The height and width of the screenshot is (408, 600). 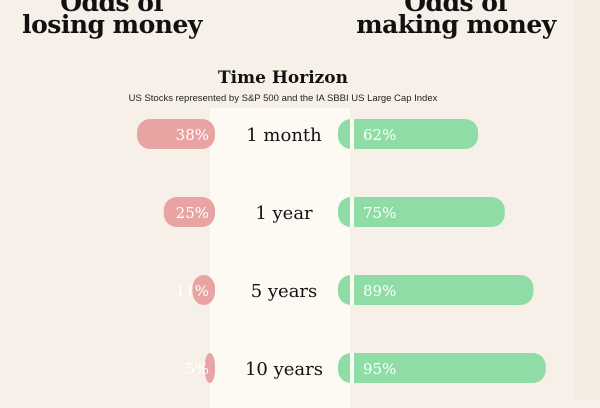 I want to click on making-bar-label-0: 62%, so click(x=379, y=135).